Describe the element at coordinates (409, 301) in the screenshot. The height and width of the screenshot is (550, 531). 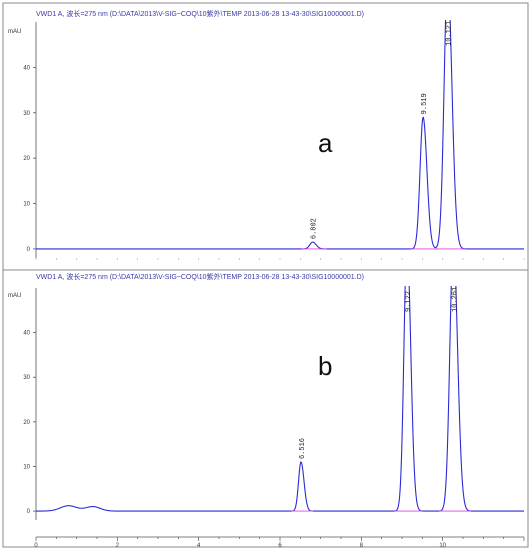
I see `peak-label: 9.122` at that location.